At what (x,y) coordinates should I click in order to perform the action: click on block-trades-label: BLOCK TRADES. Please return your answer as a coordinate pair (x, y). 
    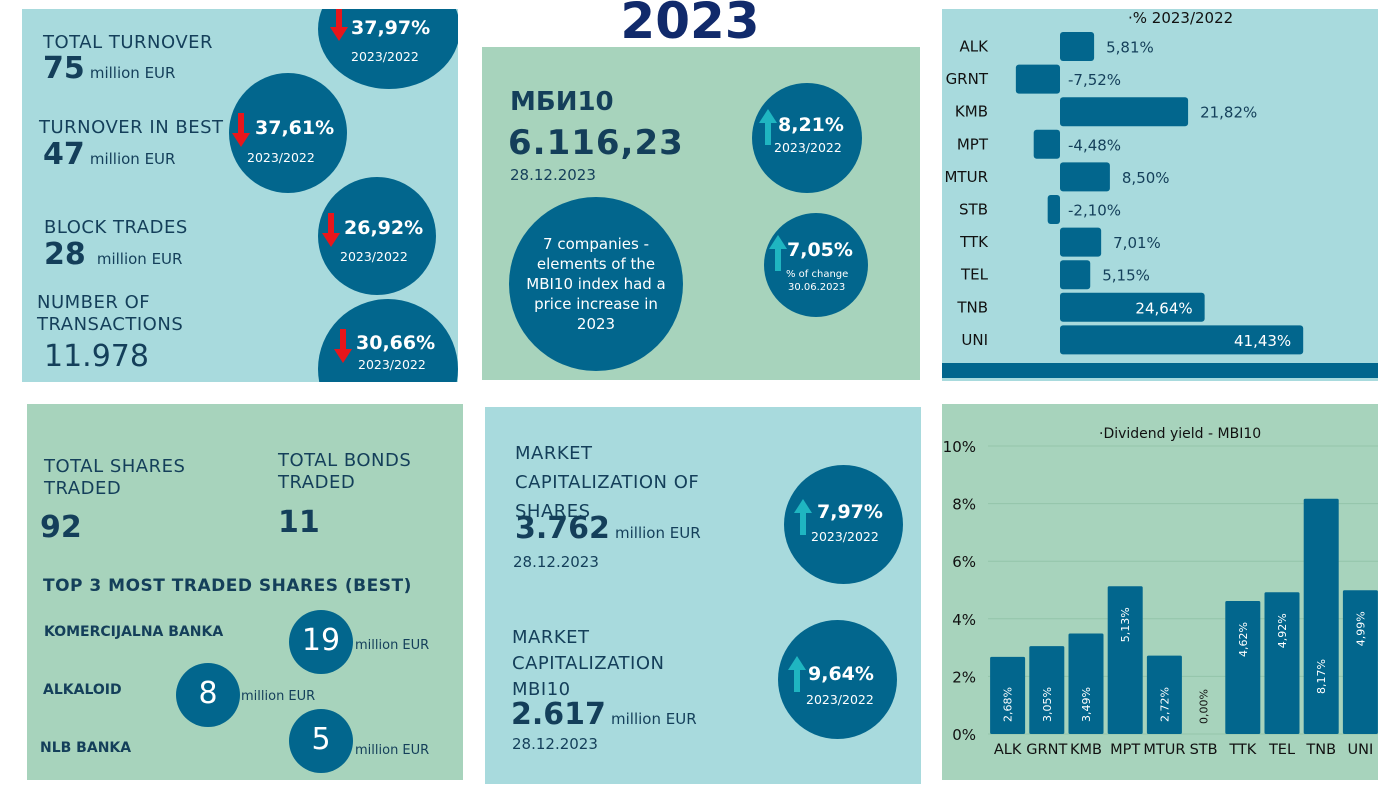
    Looking at the image, I should click on (116, 227).